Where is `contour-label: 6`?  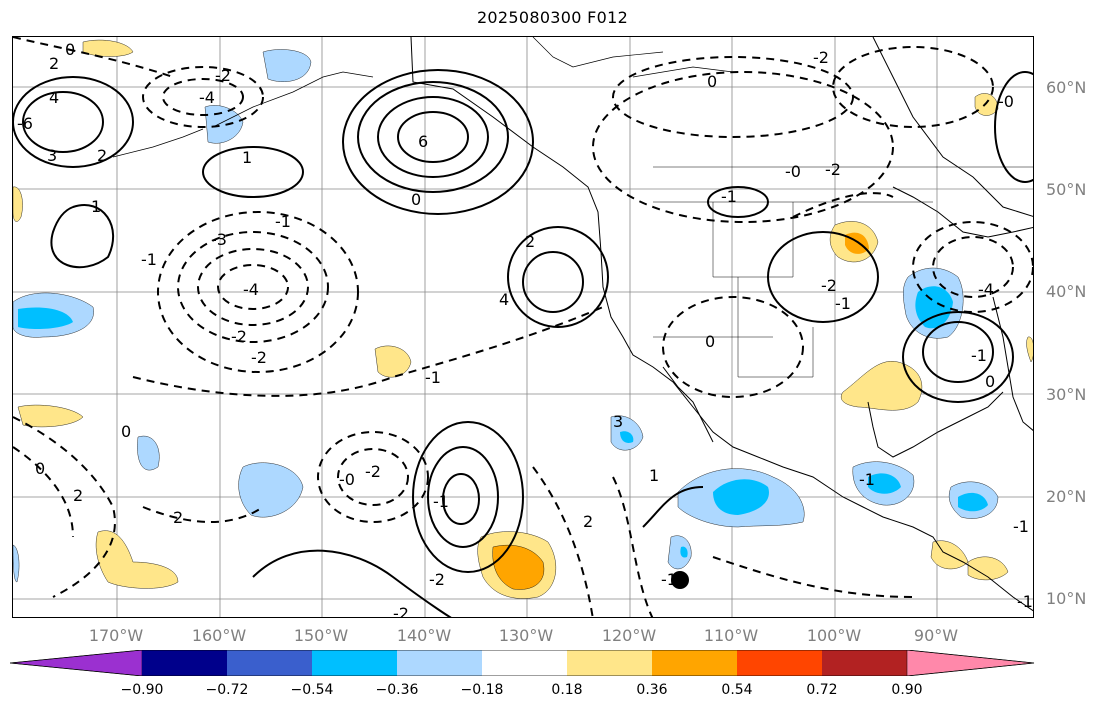 contour-label: 6 is located at coordinates (423, 141).